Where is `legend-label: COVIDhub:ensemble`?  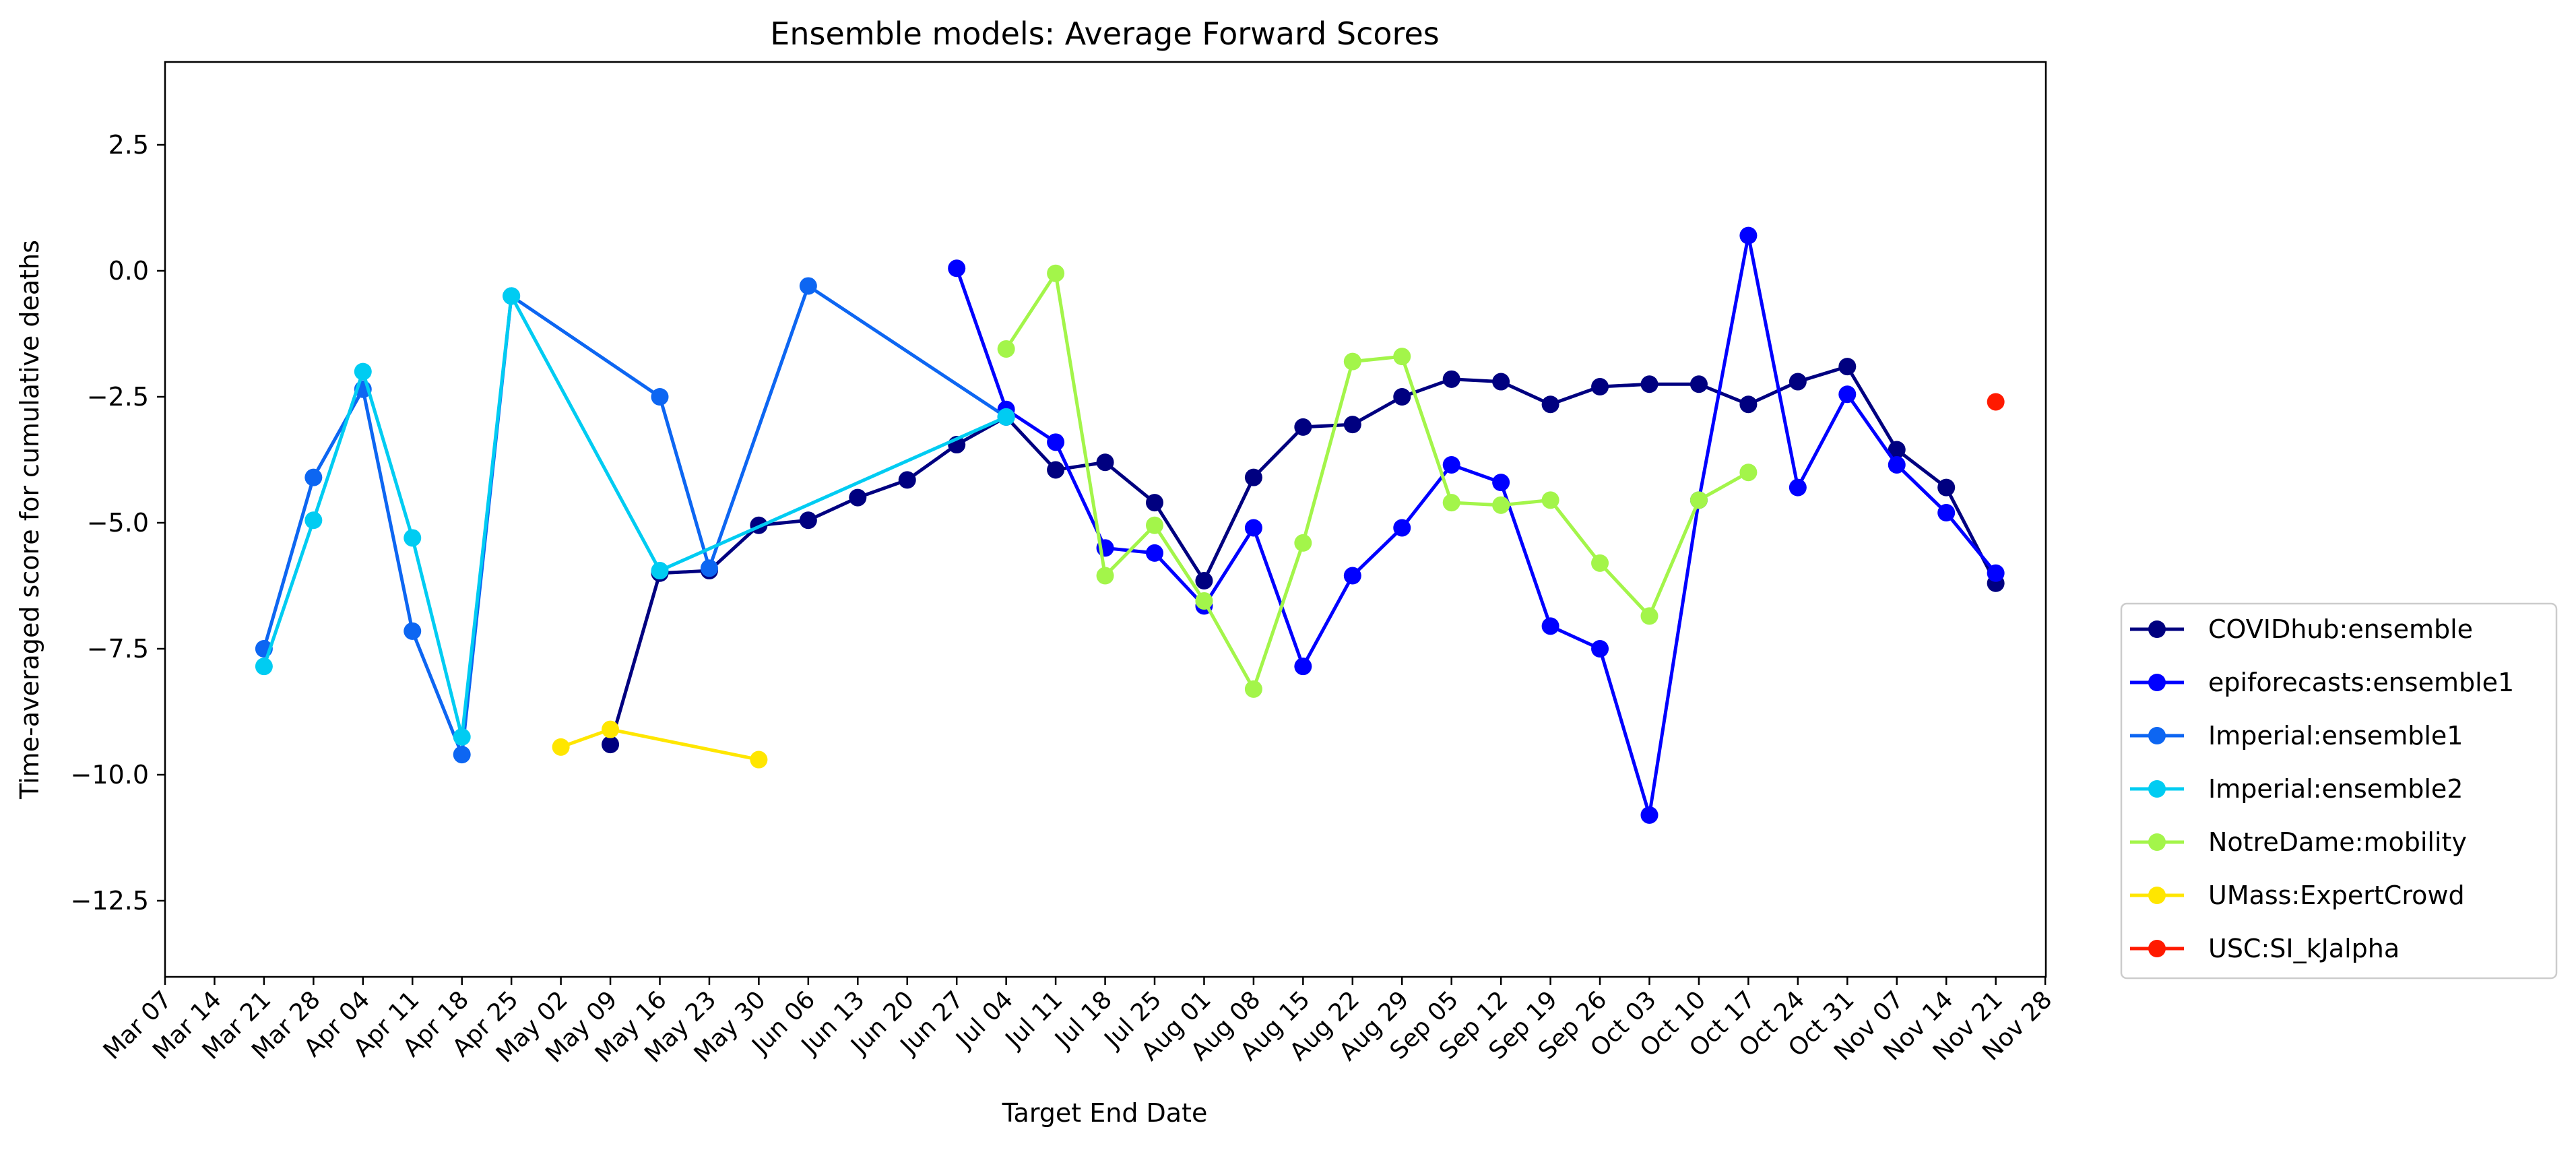 legend-label: COVIDhub:ensemble is located at coordinates (2340, 629).